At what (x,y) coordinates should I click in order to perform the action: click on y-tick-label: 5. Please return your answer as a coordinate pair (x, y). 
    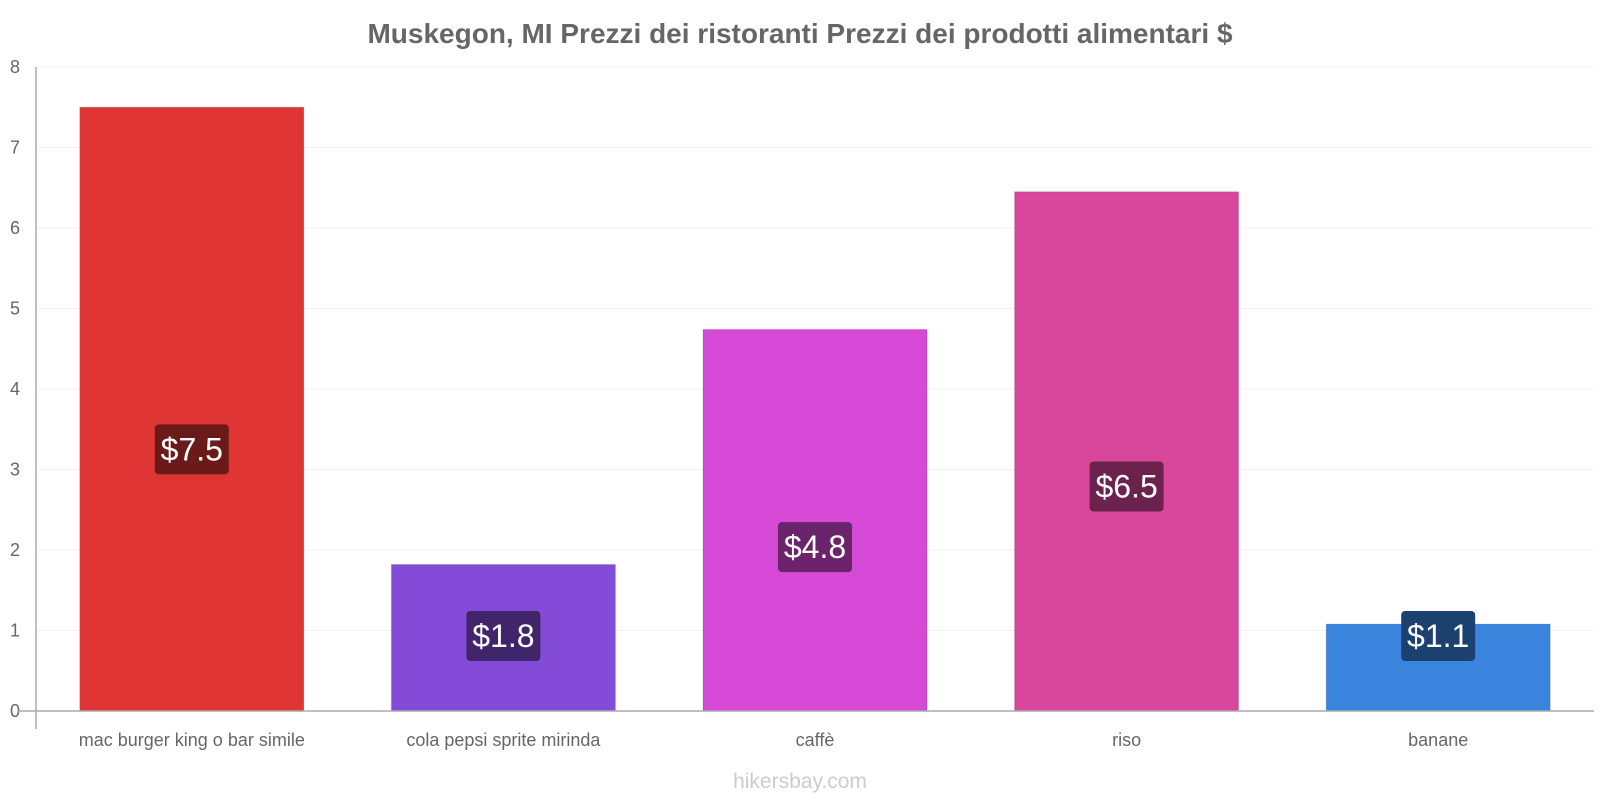
    Looking at the image, I should click on (15, 309).